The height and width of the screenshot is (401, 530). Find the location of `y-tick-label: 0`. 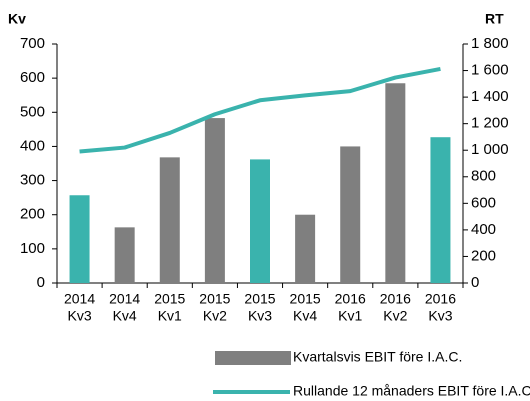

y-tick-label: 0 is located at coordinates (41, 282).